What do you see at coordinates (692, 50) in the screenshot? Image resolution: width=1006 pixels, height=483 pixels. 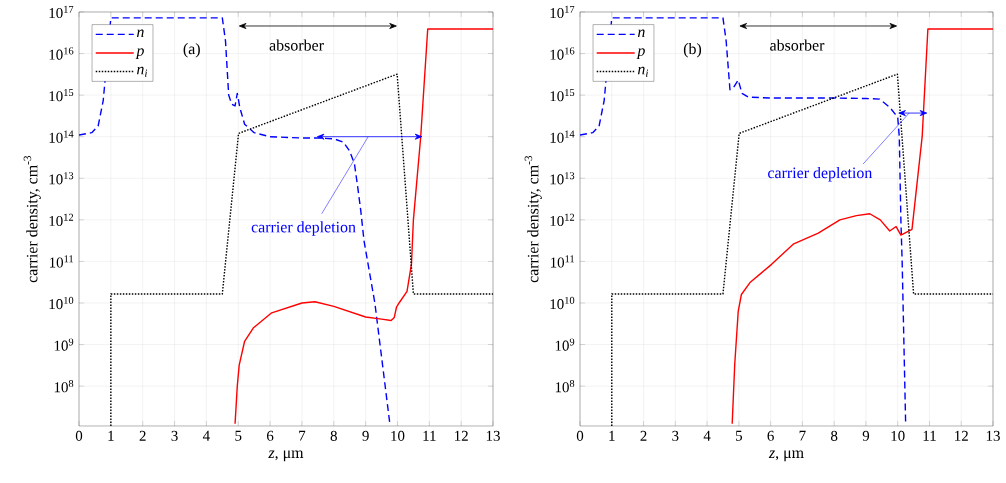 I see `annotation: (b)` at bounding box center [692, 50].